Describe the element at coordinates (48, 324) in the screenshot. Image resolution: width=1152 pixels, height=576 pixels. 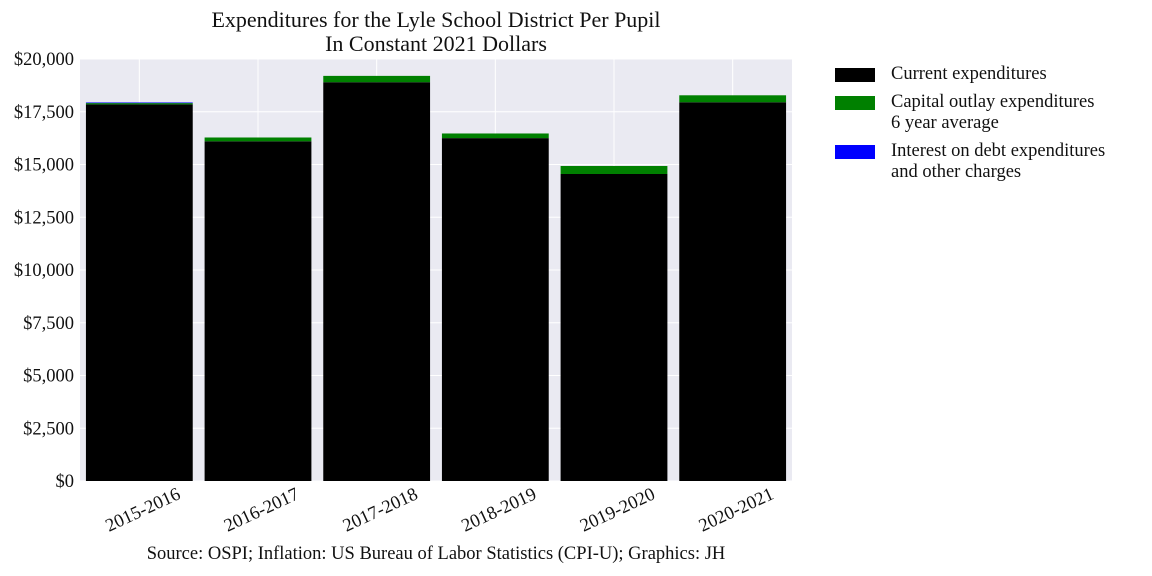
I see `y-tick-label: $7,500` at that location.